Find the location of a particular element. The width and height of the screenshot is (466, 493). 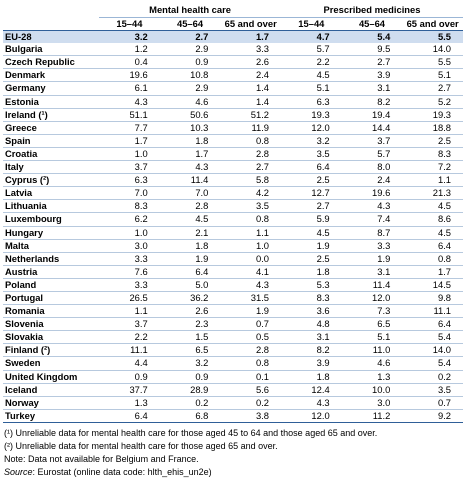

table-row: Latvia 7.0 7.0 4.2 12.7 19.6 21.3 is located at coordinates (233, 193).